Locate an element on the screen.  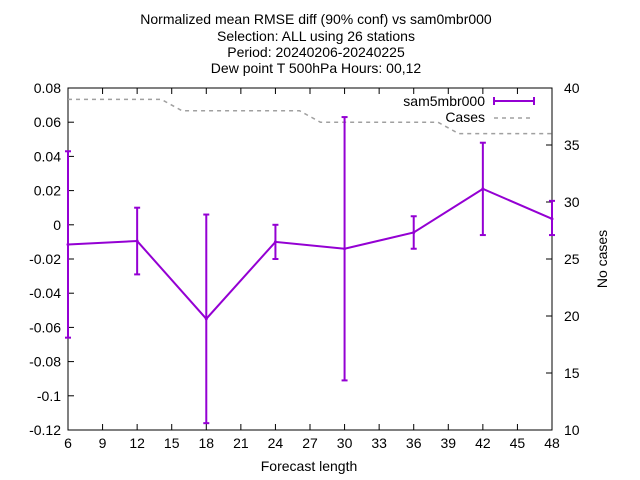
y-tick-label: -0.1 is located at coordinates (49, 396).